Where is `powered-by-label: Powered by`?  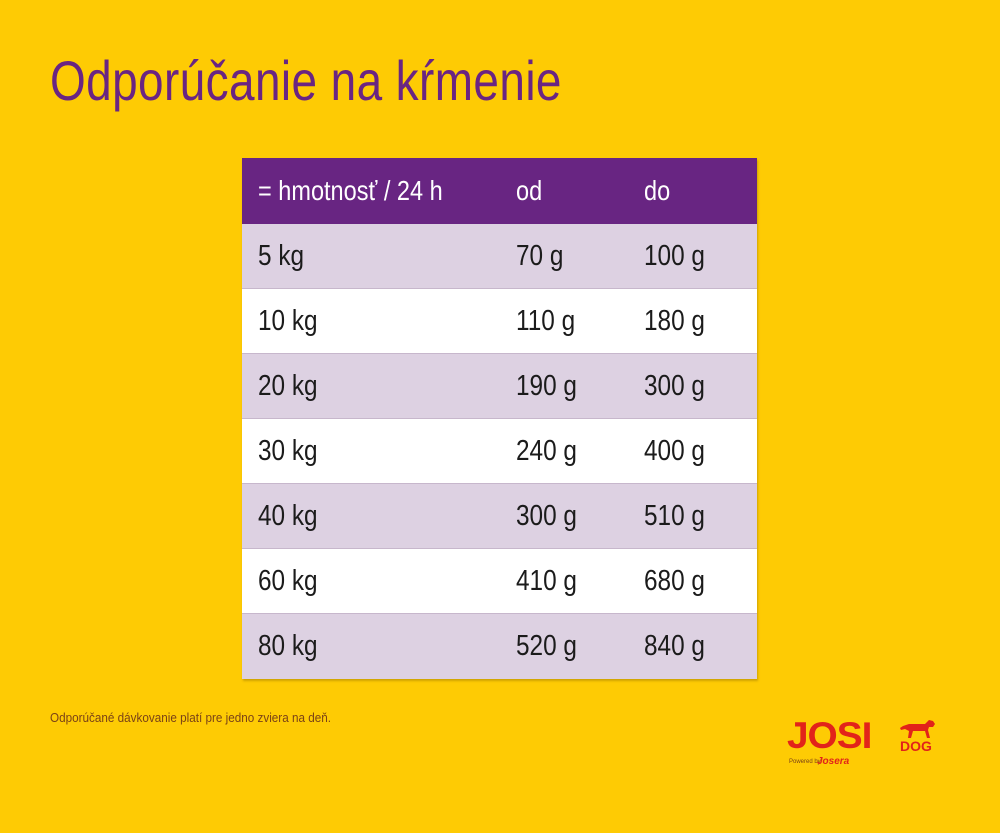 powered-by-label: Powered by is located at coordinates (805, 762).